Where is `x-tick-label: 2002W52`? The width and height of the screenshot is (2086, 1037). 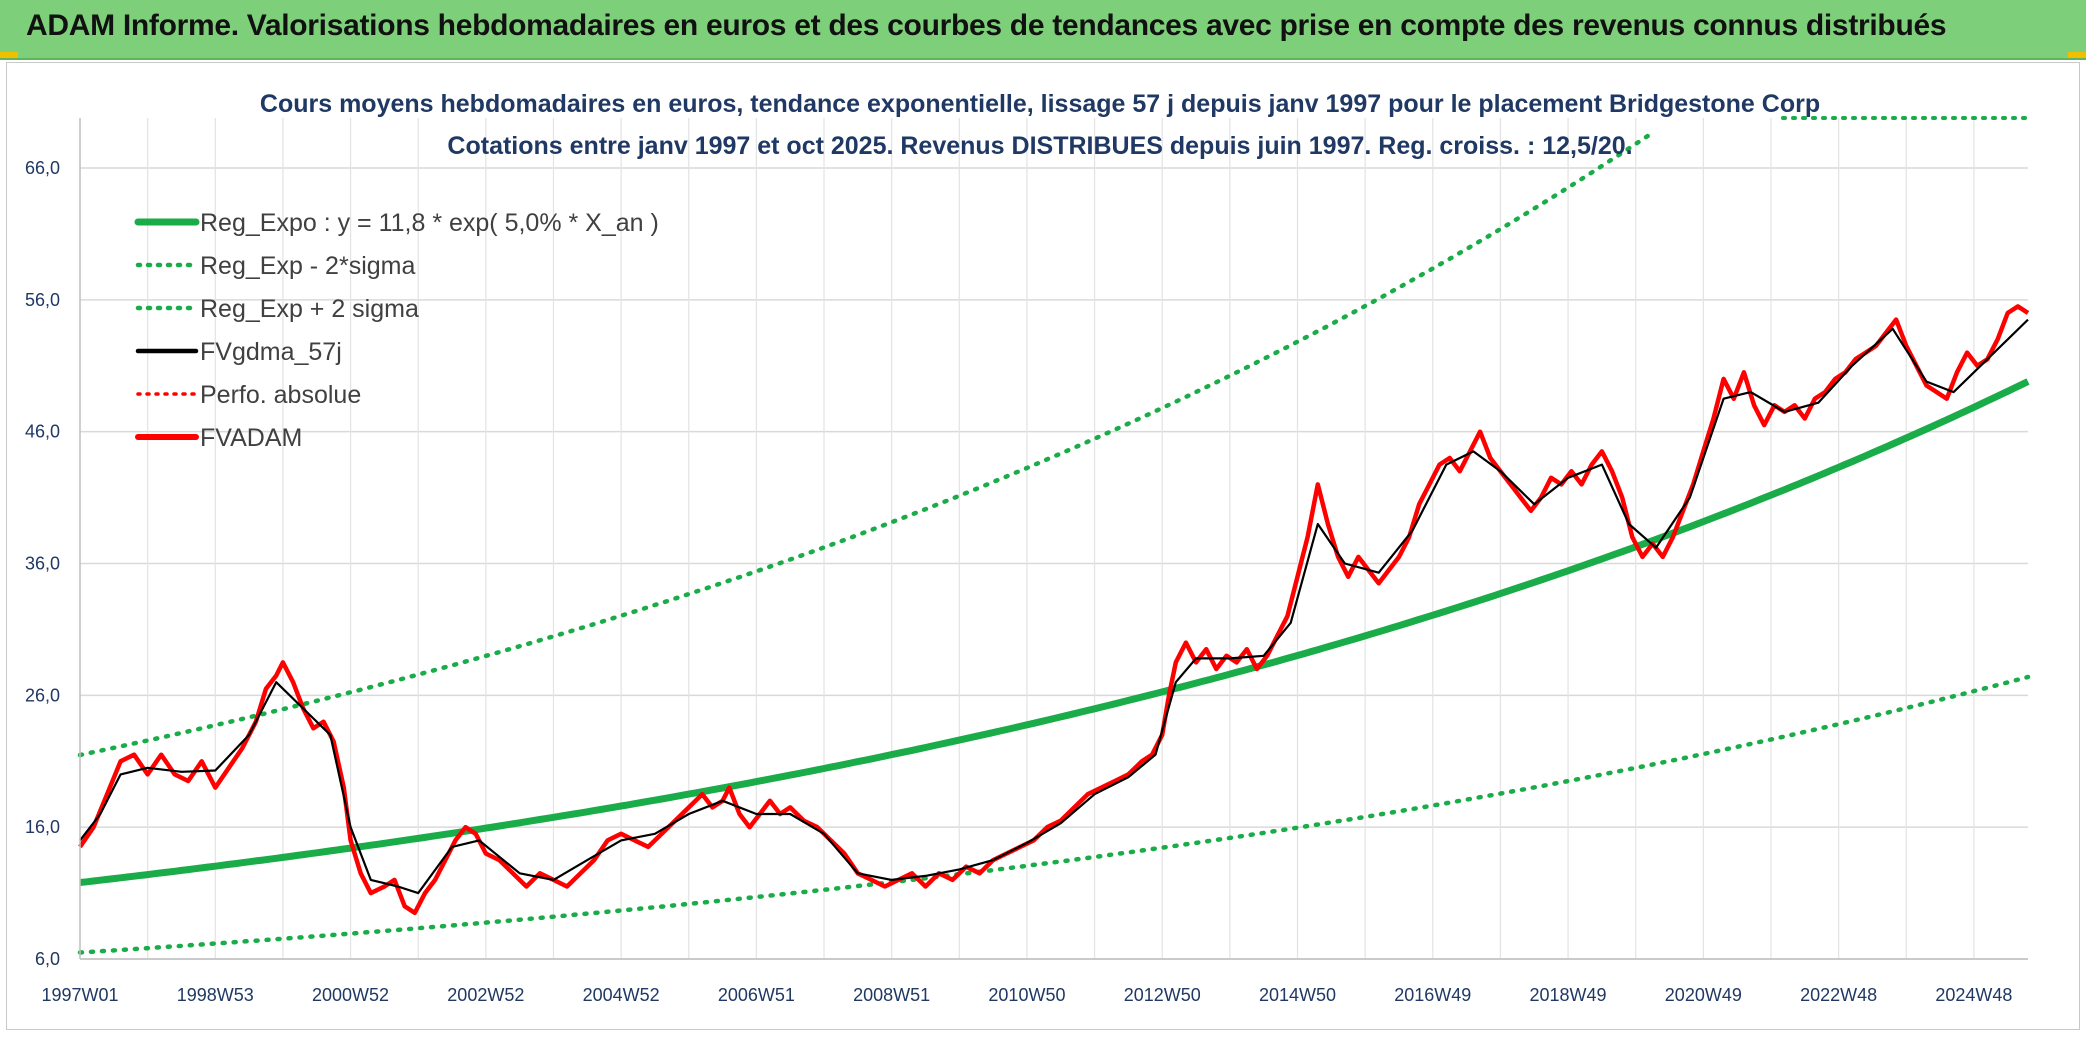 x-tick-label: 2002W52 is located at coordinates (485, 995).